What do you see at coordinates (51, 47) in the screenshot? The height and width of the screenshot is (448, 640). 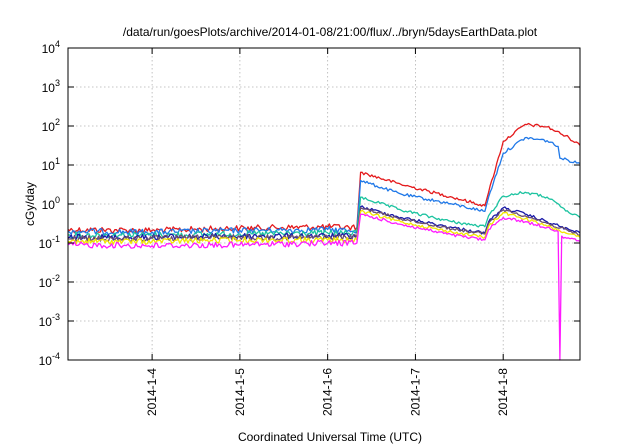 I see `y-tick-label: 10⁴` at bounding box center [51, 47].